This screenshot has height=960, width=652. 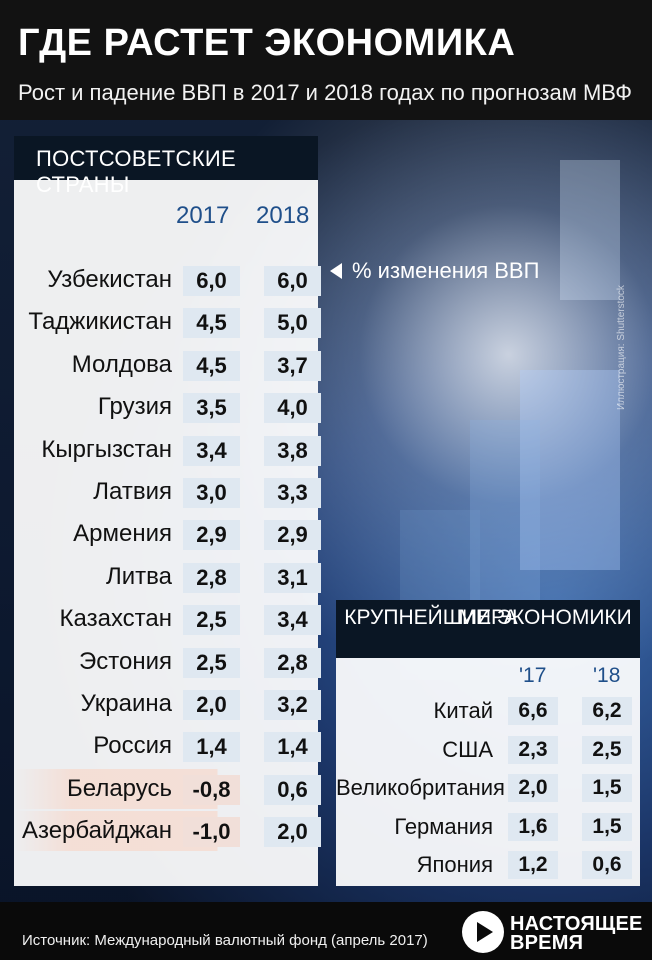 I want to click on table-row: США 2,3 2,5, so click(x=488, y=750).